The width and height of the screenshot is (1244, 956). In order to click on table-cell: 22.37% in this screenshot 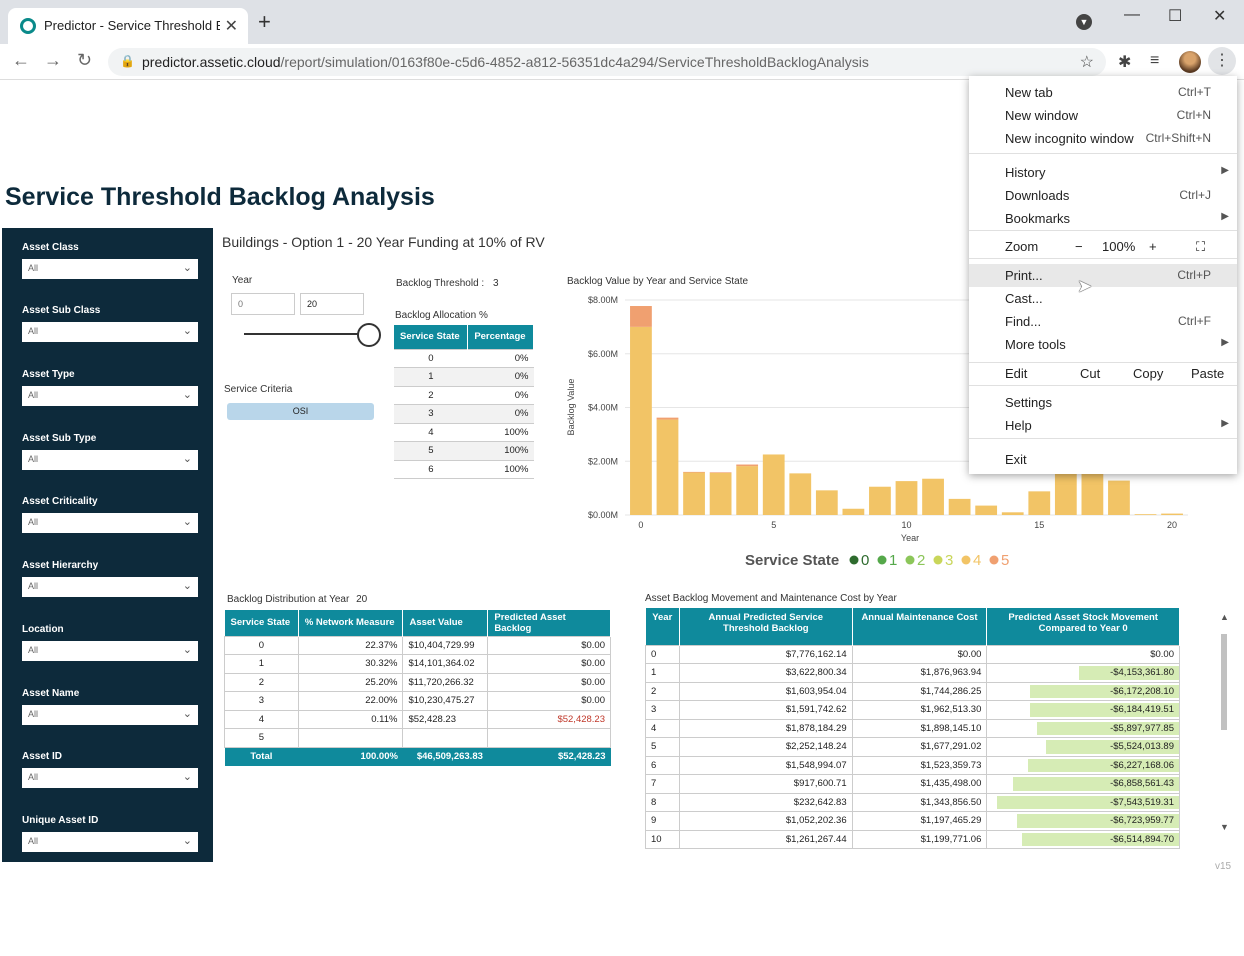, I will do `click(350, 645)`.